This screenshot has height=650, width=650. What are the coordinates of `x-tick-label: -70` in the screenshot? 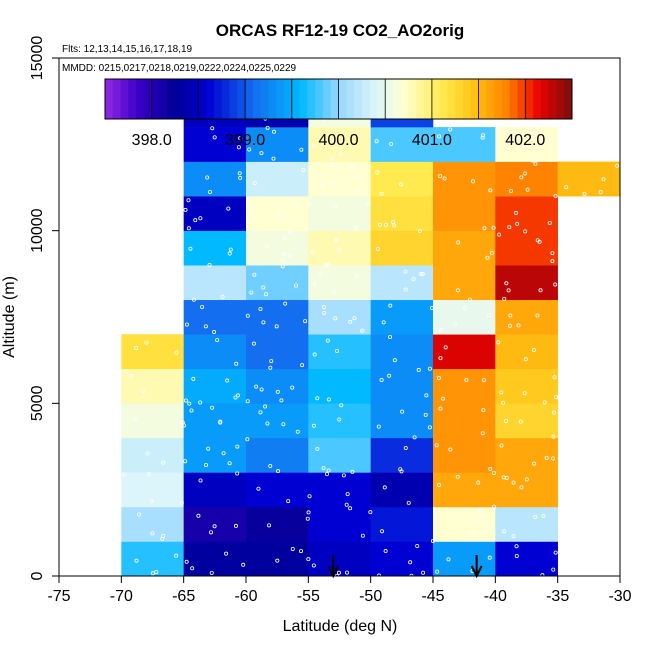 It's located at (121, 596).